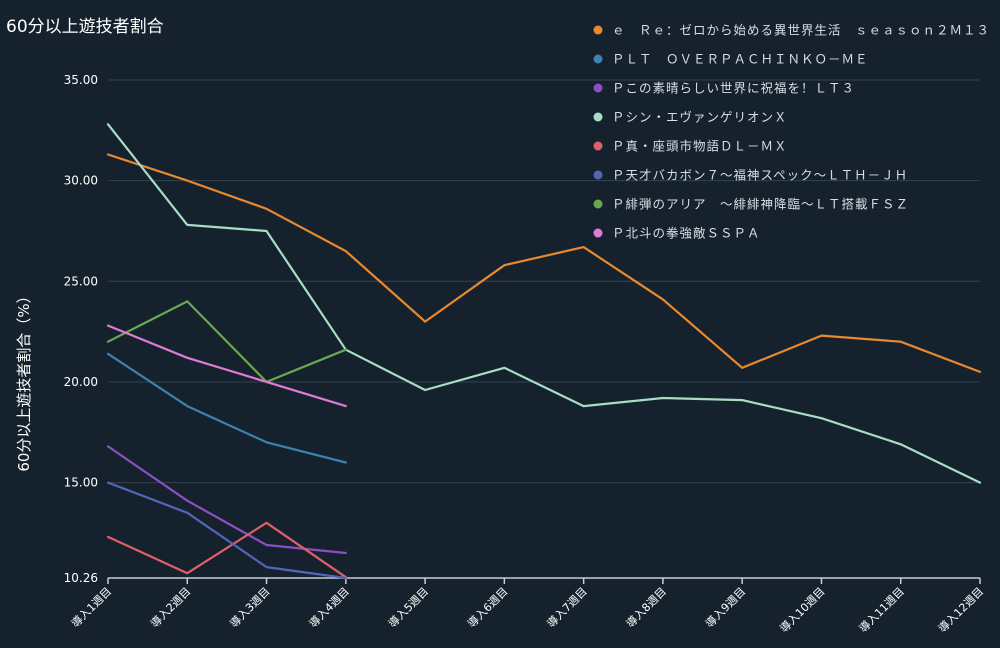 Image resolution: width=1000 pixels, height=648 pixels. Describe the element at coordinates (250, 607) in the screenshot. I see `x-tick-label: 導入3週目` at that location.